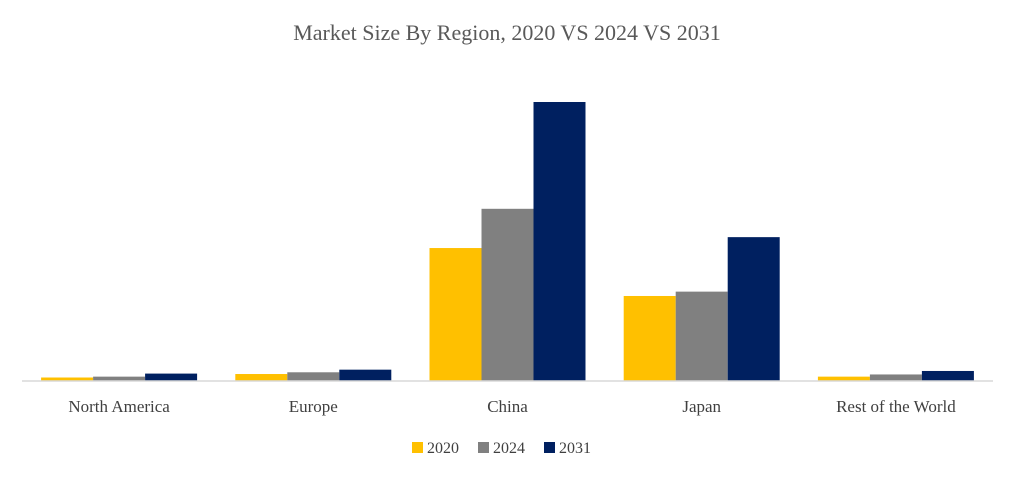 Image resolution: width=1015 pixels, height=479 pixels. I want to click on bar-china-2031, so click(559, 241).